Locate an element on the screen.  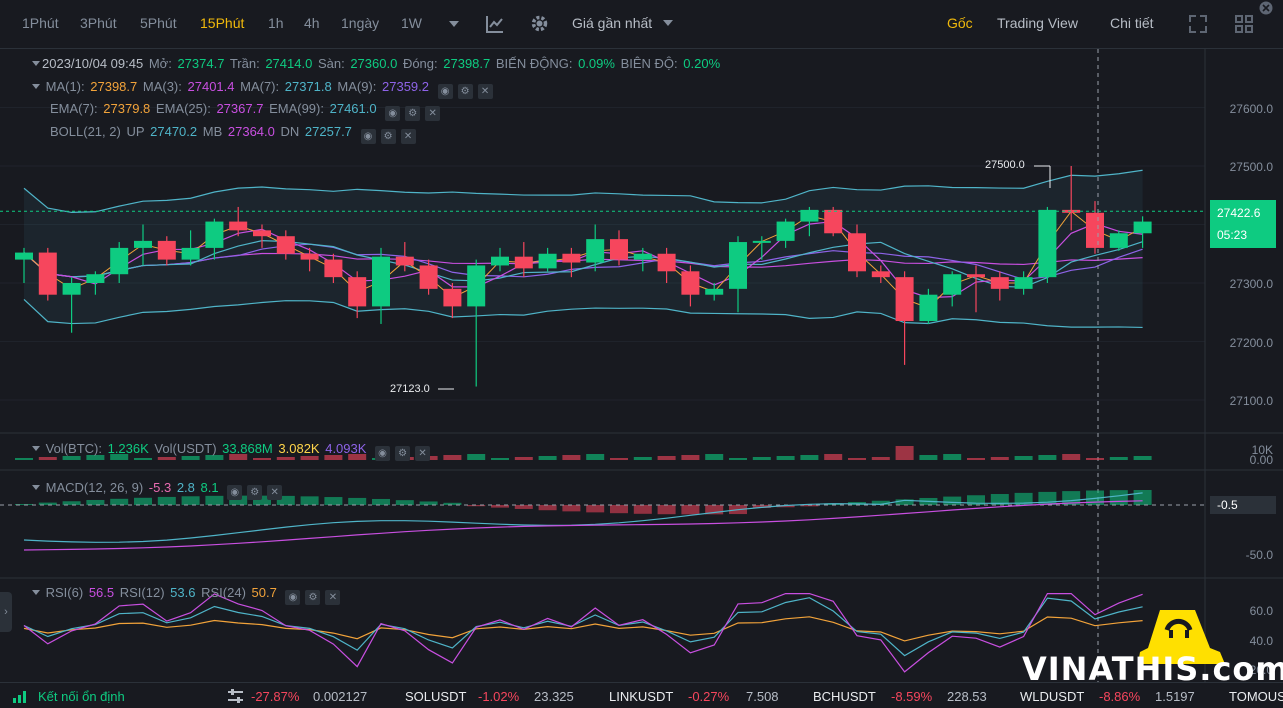
fullscreen-icon is located at coordinates (1198, 24).